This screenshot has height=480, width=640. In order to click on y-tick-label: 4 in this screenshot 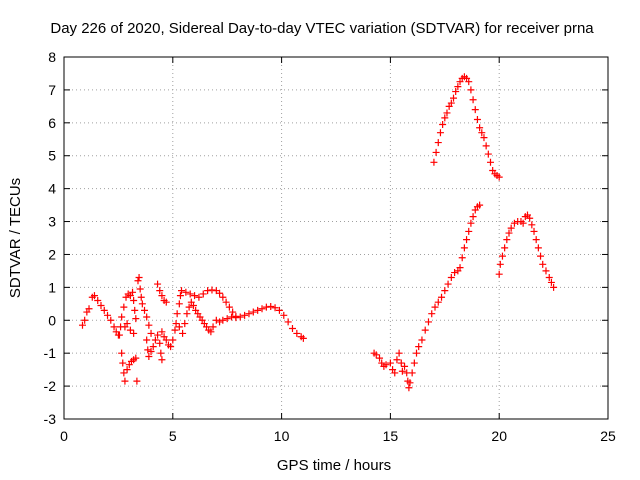, I will do `click(52, 189)`.